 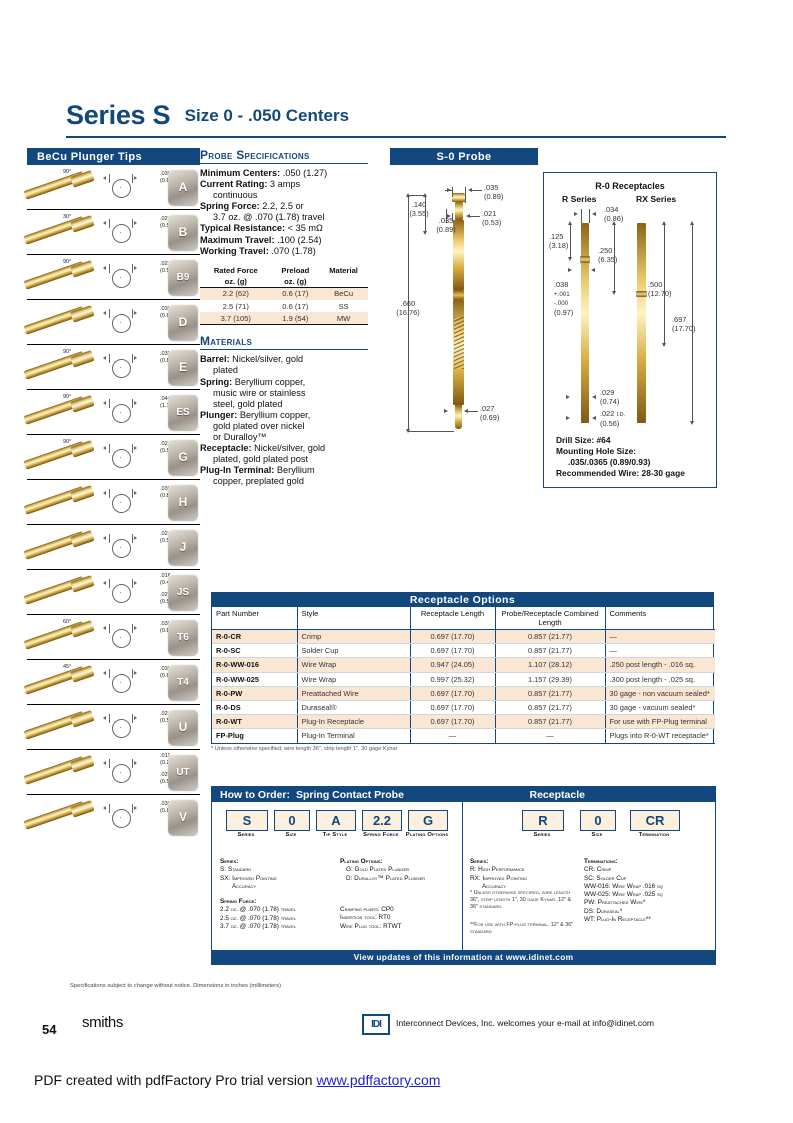 What do you see at coordinates (255, 637) in the screenshot?
I see `options-cell: R-0-CR` at bounding box center [255, 637].